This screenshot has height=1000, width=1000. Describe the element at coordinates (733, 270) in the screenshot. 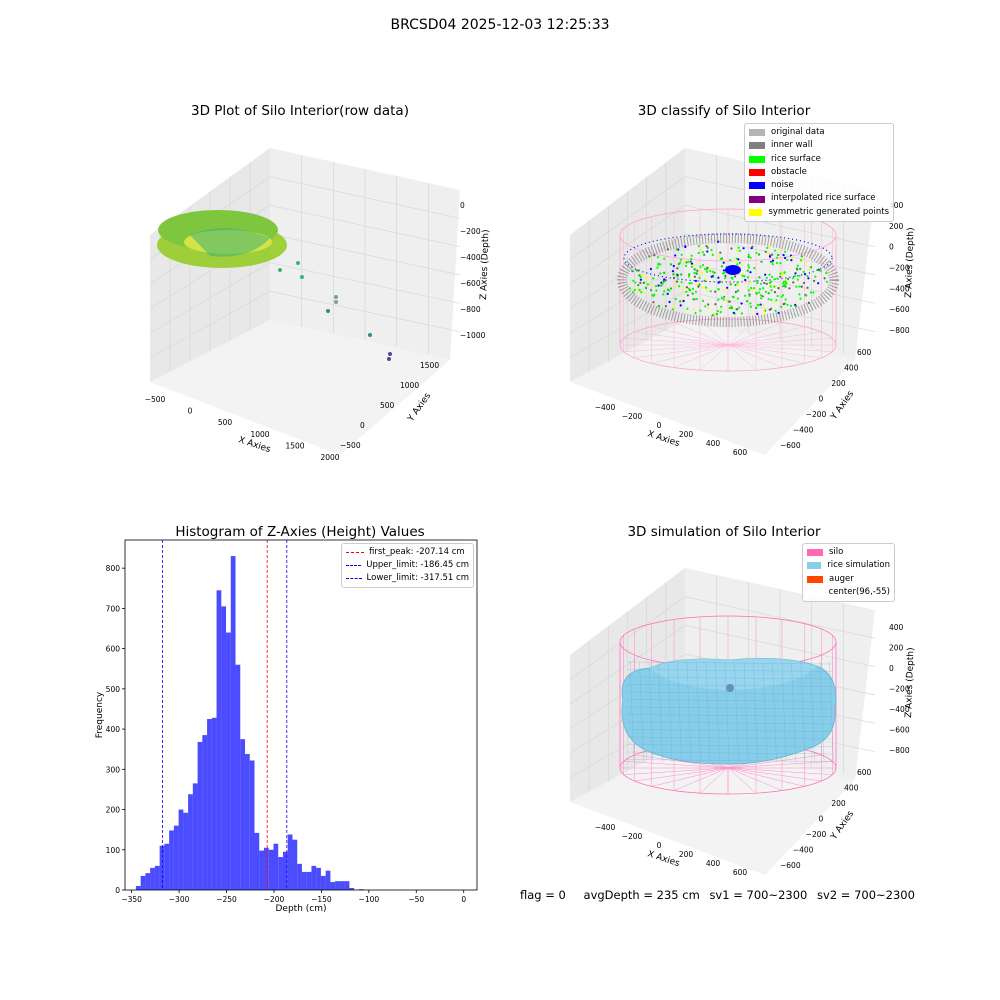

I see `classify-noise-cluster` at that location.